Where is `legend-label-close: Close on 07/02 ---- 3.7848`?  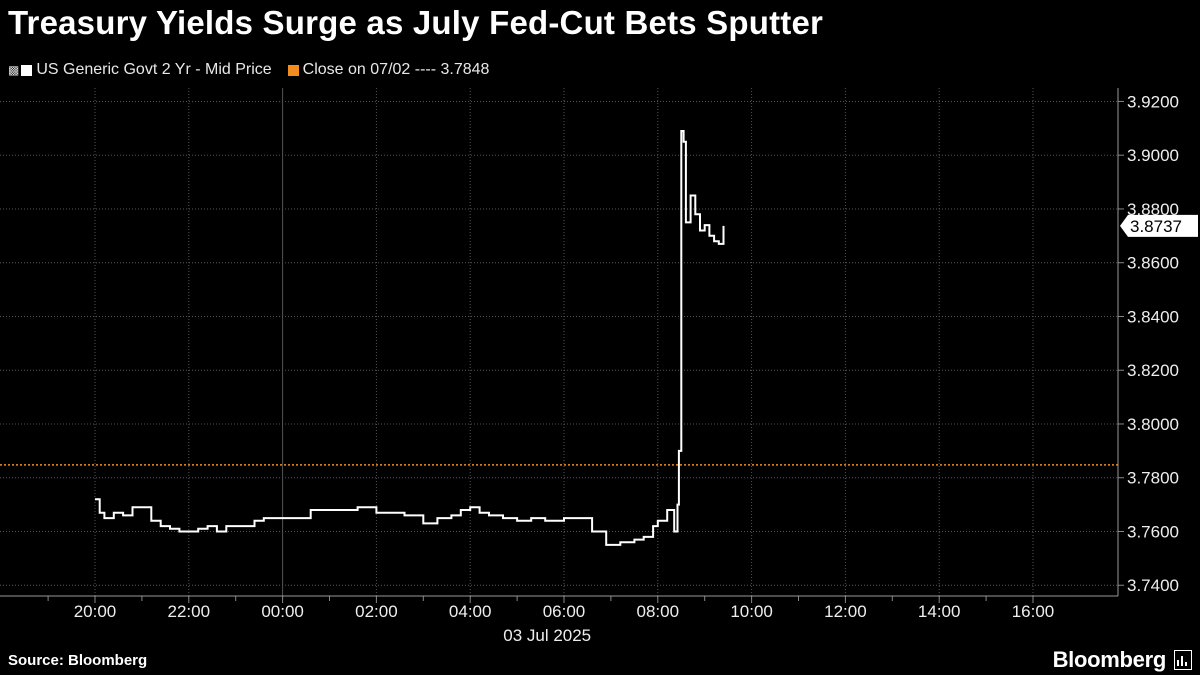
legend-label-close: Close on 07/02 ---- 3.7848 is located at coordinates (396, 69).